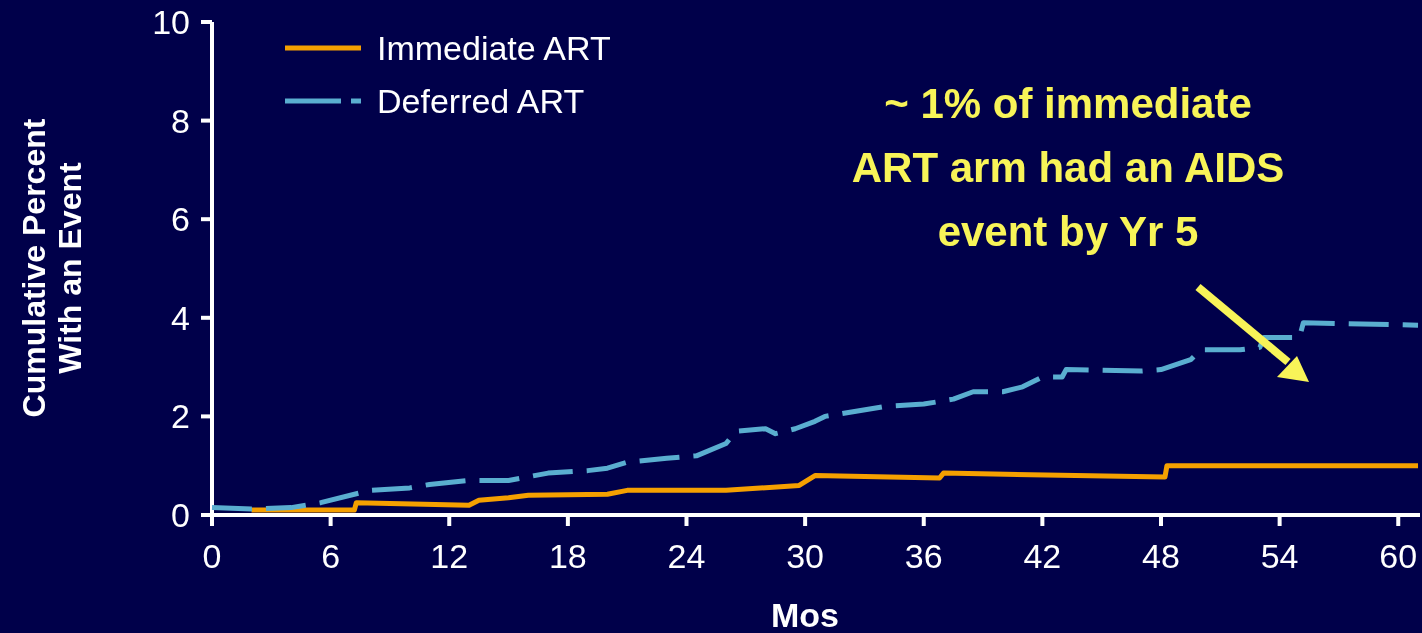 This screenshot has width=1422, height=633. I want to click on x-tick-label: 24, so click(686, 556).